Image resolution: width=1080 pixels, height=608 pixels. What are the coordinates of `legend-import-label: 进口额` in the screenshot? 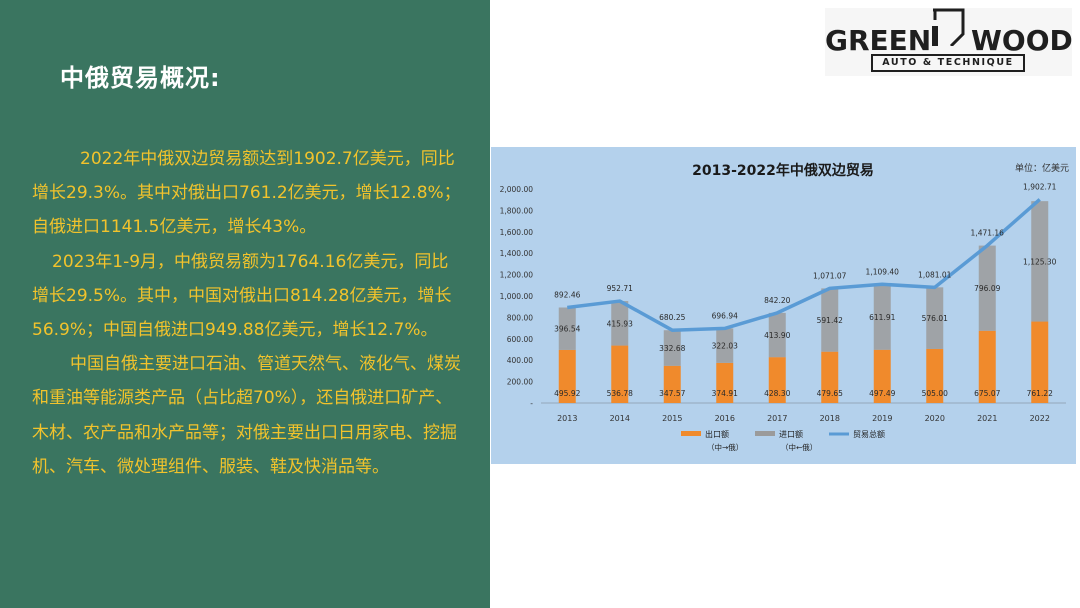 It's located at (791, 434).